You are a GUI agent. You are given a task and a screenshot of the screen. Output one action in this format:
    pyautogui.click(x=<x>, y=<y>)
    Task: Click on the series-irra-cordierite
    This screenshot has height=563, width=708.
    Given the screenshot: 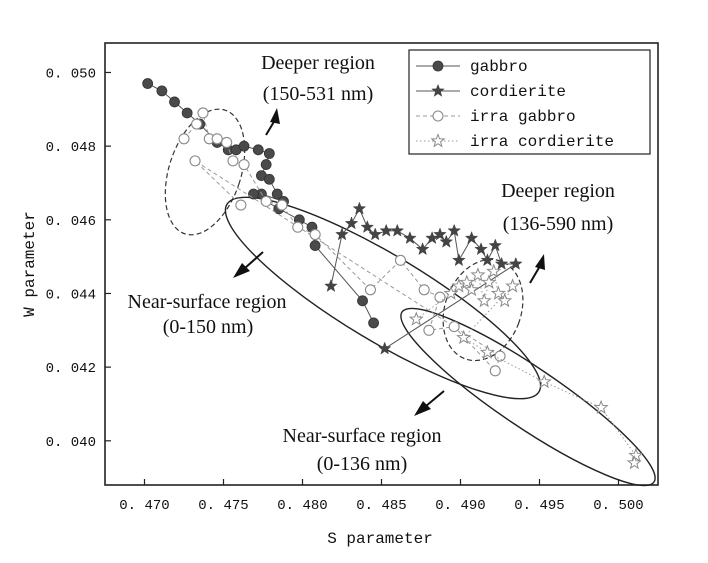 What is the action you would take?
    pyautogui.click(x=526, y=366)
    